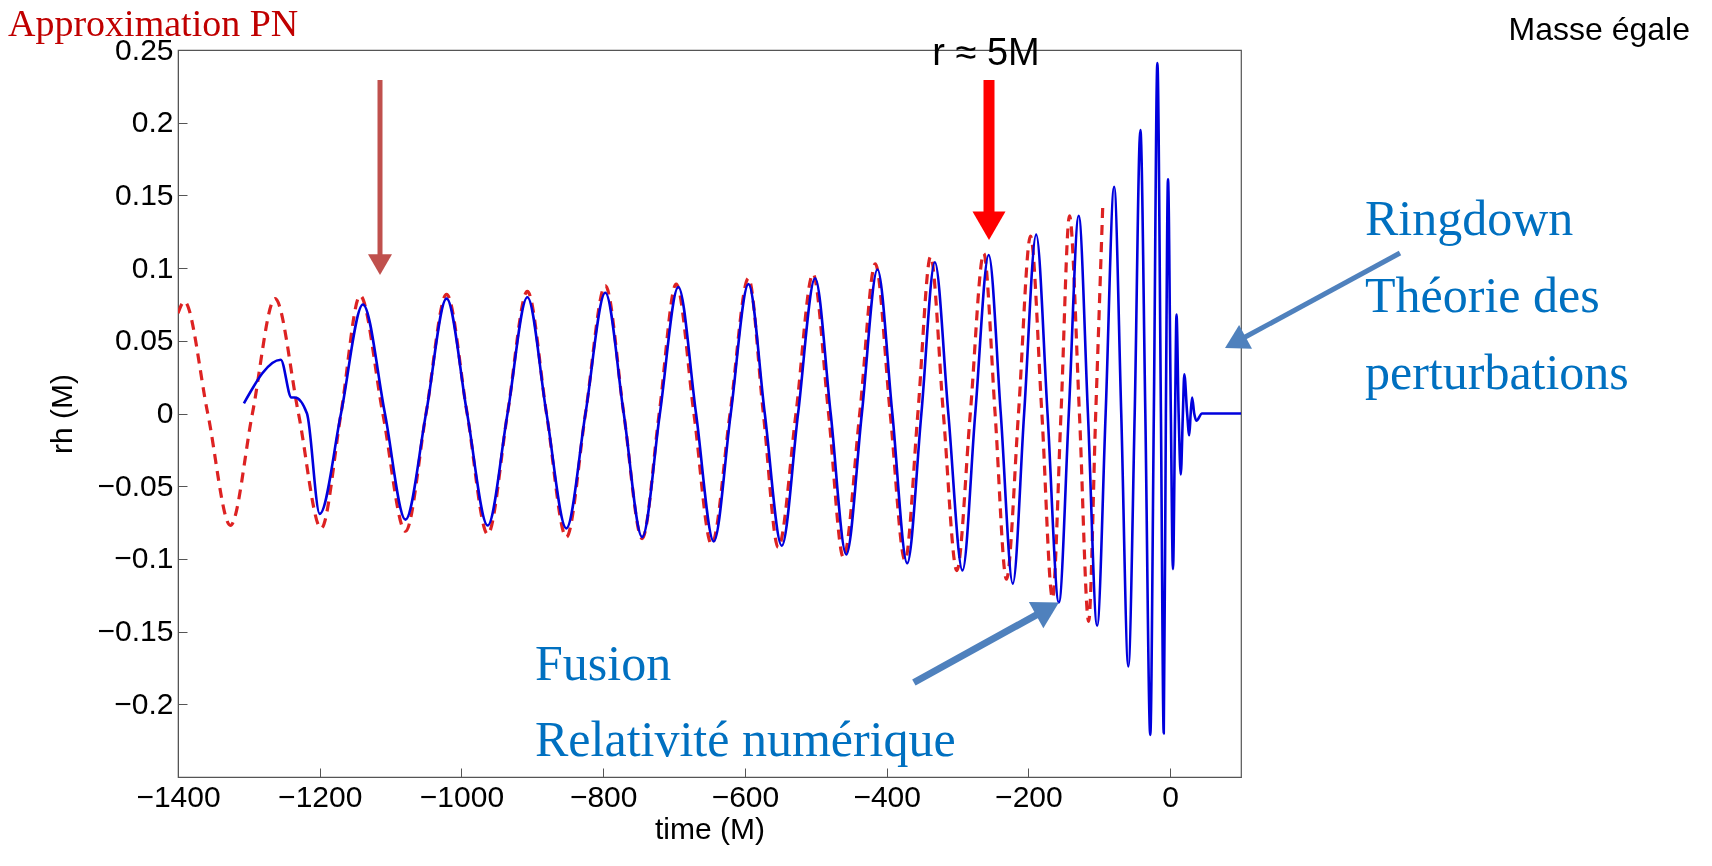  Describe the element at coordinates (462, 796) in the screenshot. I see `x-tick-label: −1000` at that location.